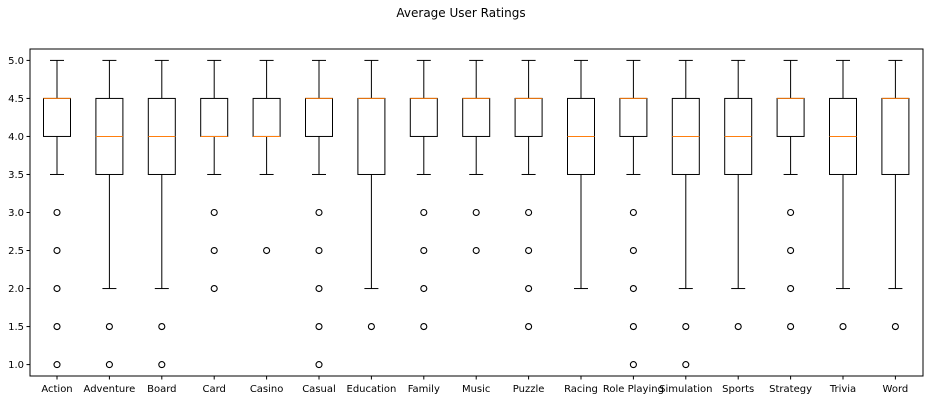 Image resolution: width=930 pixels, height=400 pixels. Describe the element at coordinates (476, 157) in the screenshot. I see `box-music` at that location.